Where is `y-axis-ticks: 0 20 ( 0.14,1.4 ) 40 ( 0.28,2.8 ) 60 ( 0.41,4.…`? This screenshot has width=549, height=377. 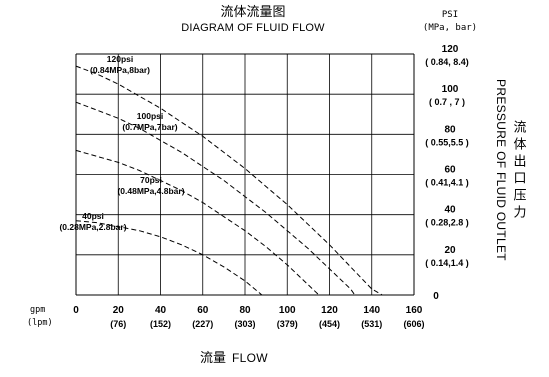
y-axis-ticks: 0 20 ( 0.14,1.4 ) 40 ( 0.28,2.8 ) 60 ( 0.41,4.… is located at coordinates (447, 173).